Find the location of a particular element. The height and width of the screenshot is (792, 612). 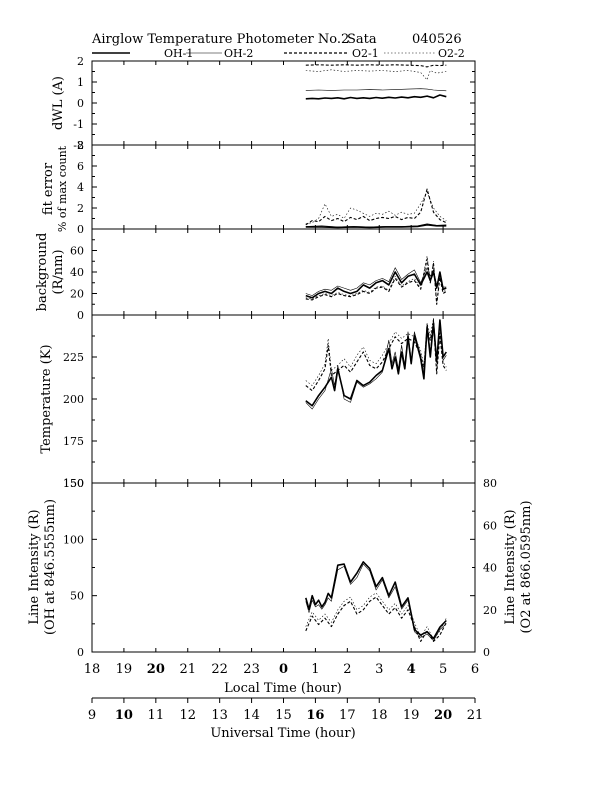

series-oh-2-background is located at coordinates (376, 281).